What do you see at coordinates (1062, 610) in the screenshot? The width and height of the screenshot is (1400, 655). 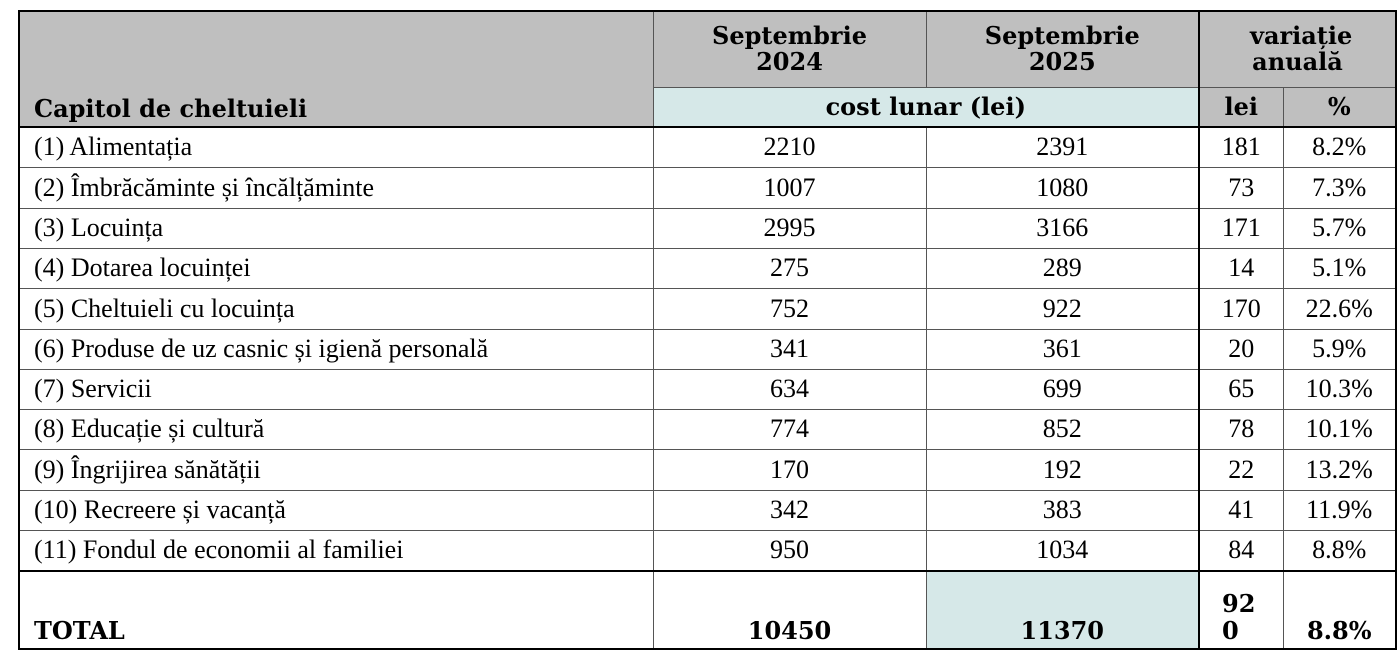 I see `total-cost-2025: 11370` at bounding box center [1062, 610].